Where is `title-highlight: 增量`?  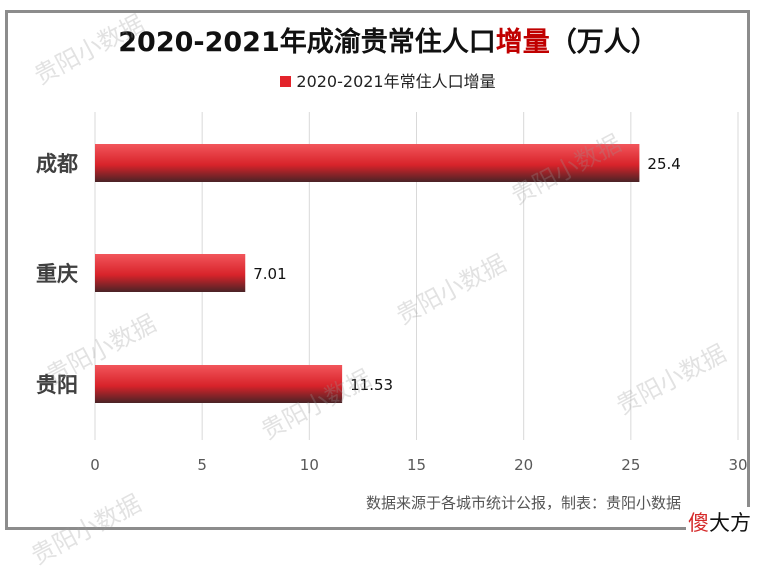
title-highlight: 增量 is located at coordinates (522, 42).